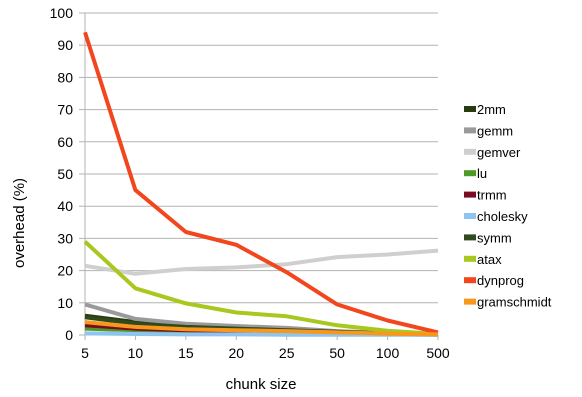 This screenshot has width=582, height=397. I want to click on x-tick-labels: 5 10 15 20 25 50 100 500, so click(265, 353).